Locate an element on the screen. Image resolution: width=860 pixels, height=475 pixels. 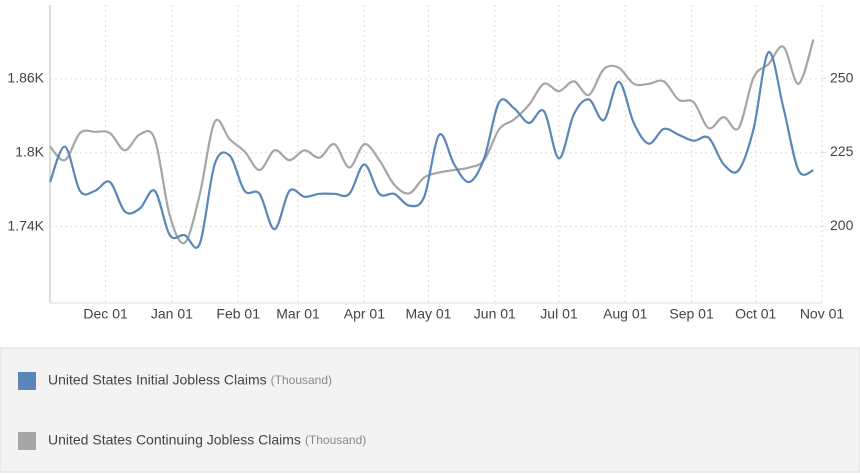
y-tick-label: 1.8K is located at coordinates (29, 151).